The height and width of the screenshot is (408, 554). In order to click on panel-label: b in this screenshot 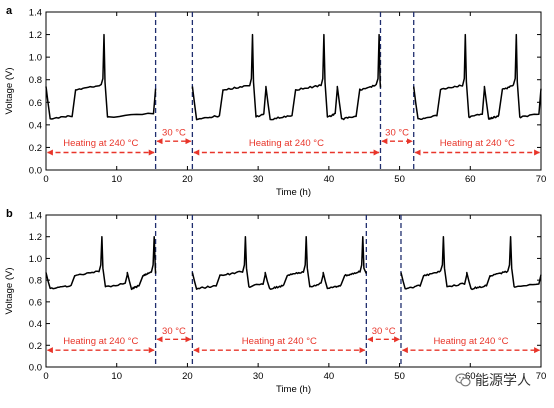, I will do `click(9, 214)`.